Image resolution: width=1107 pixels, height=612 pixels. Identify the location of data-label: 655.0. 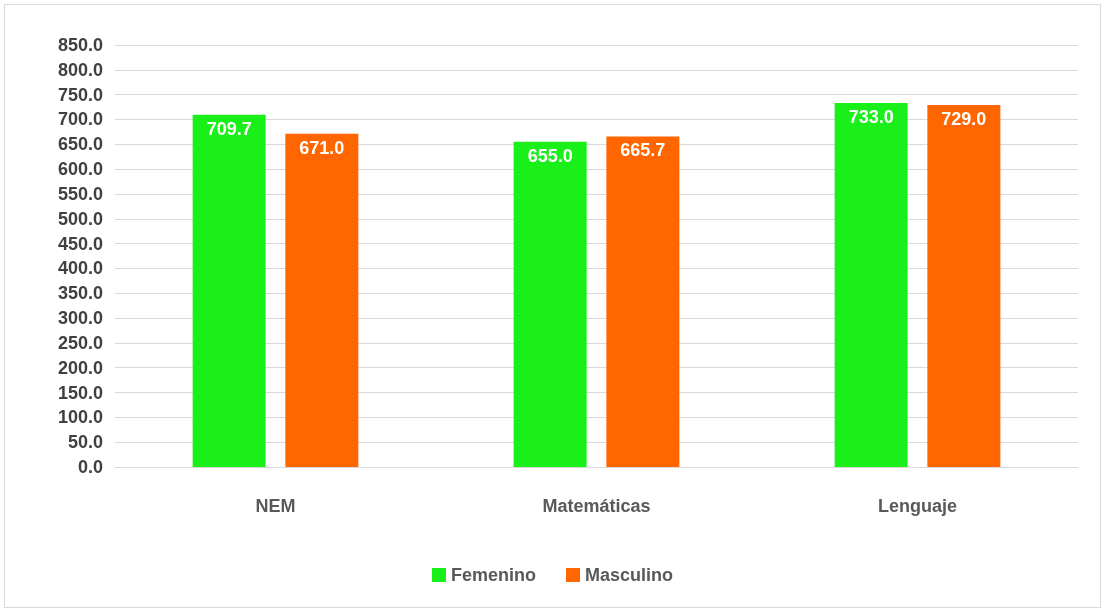
(550, 155).